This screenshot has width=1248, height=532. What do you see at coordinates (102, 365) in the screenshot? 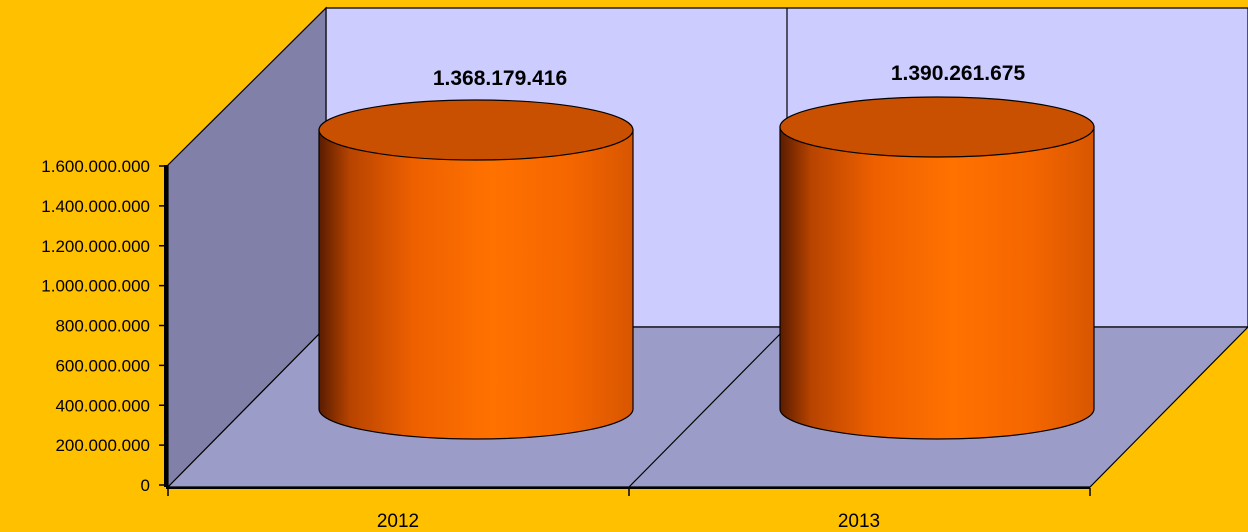
I see `y-tick-label: 600.000.000` at bounding box center [102, 365].